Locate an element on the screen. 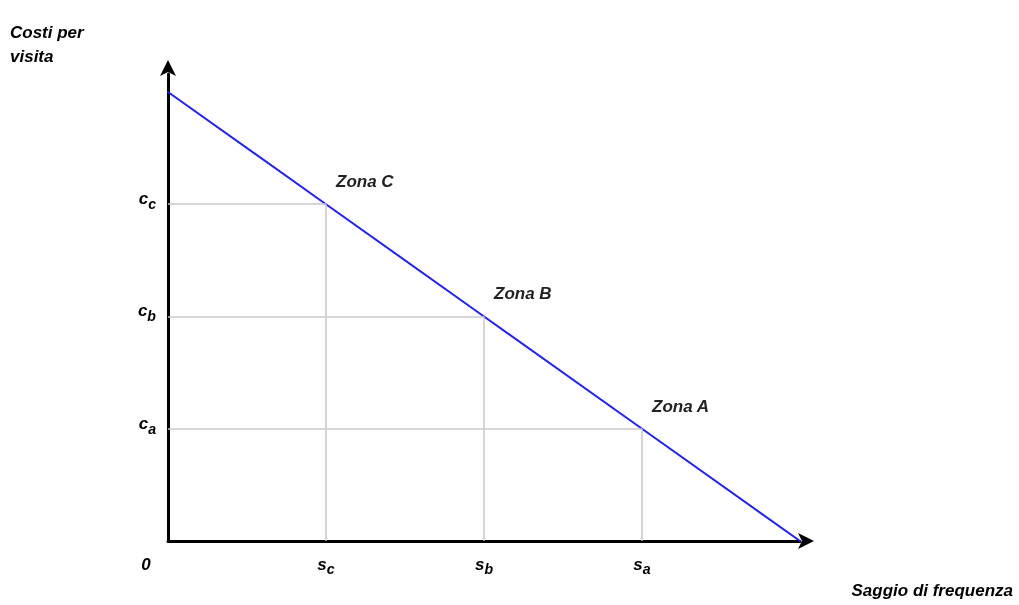 The height and width of the screenshot is (605, 1019). x-tick-label: s$_{a}$ is located at coordinates (642, 567).